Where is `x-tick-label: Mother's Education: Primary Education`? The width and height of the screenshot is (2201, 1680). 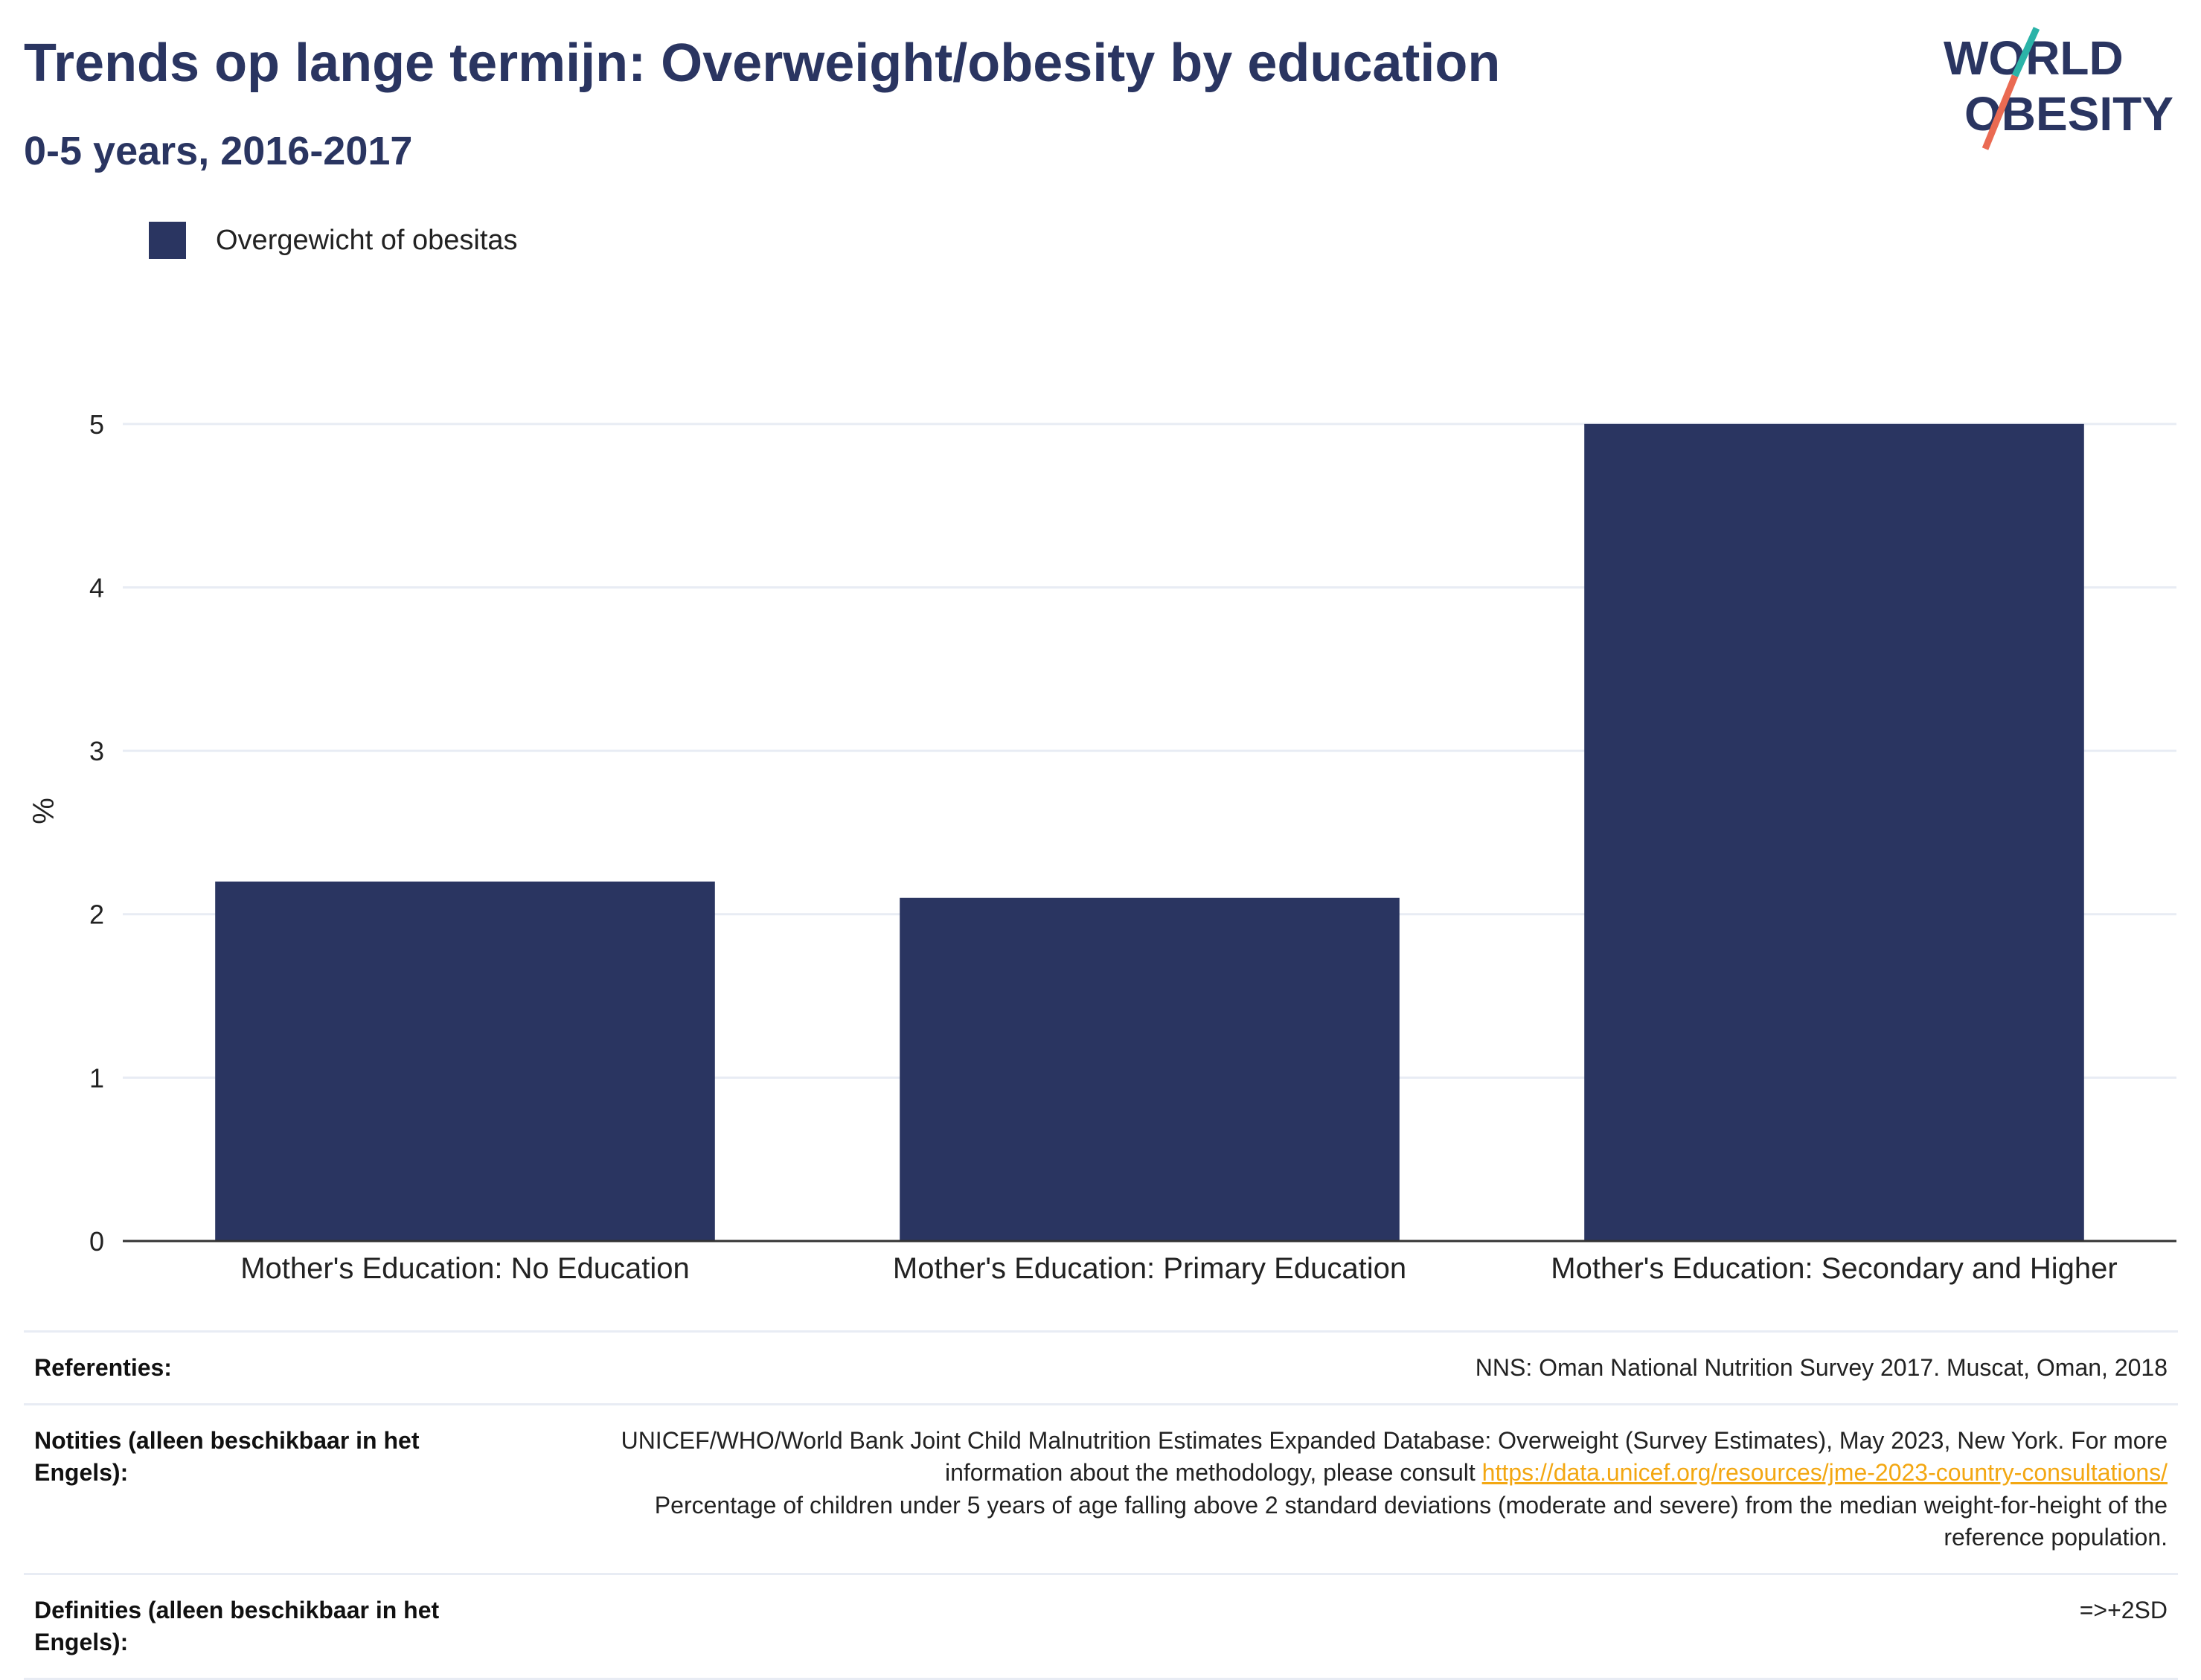
x-tick-label: Mother's Education: Primary Education is located at coordinates (1149, 1269).